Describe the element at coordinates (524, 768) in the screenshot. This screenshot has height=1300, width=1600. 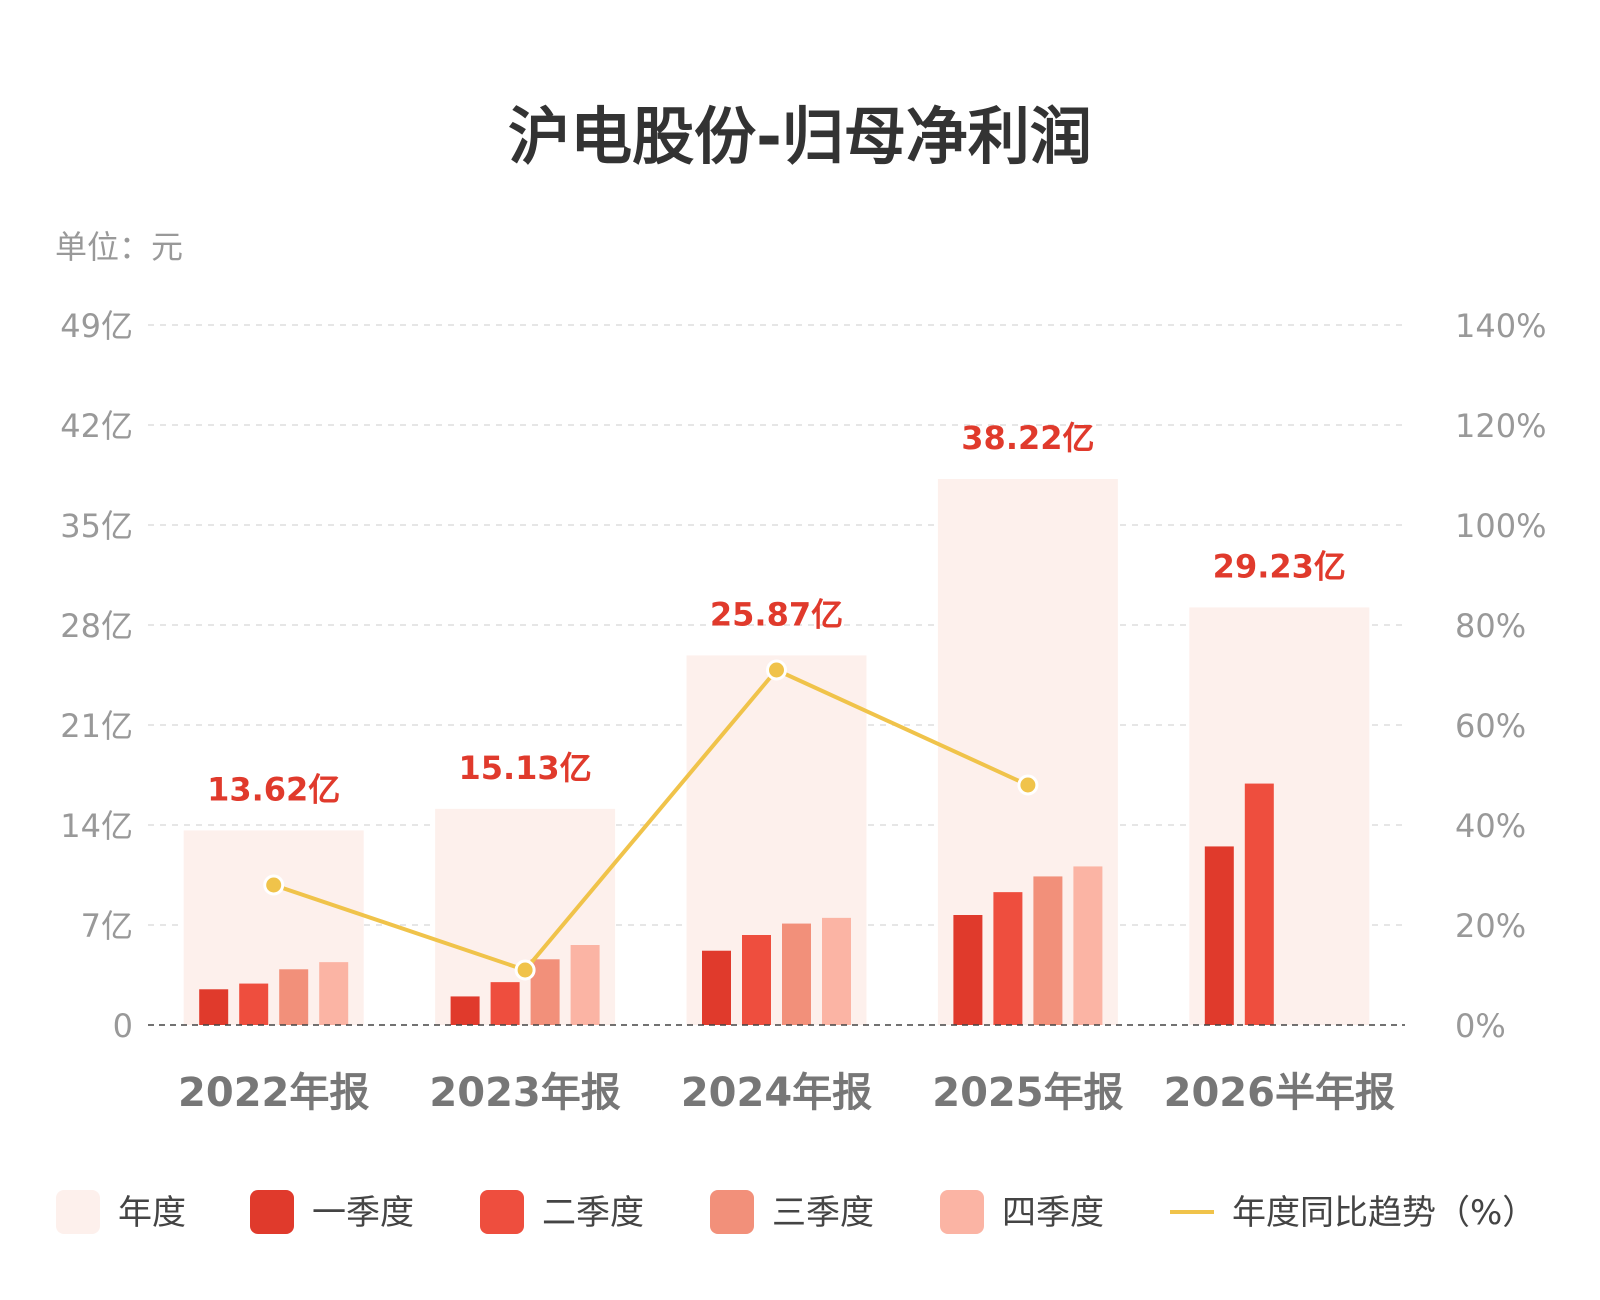
I see `annual-total-label: 15.13亿` at that location.